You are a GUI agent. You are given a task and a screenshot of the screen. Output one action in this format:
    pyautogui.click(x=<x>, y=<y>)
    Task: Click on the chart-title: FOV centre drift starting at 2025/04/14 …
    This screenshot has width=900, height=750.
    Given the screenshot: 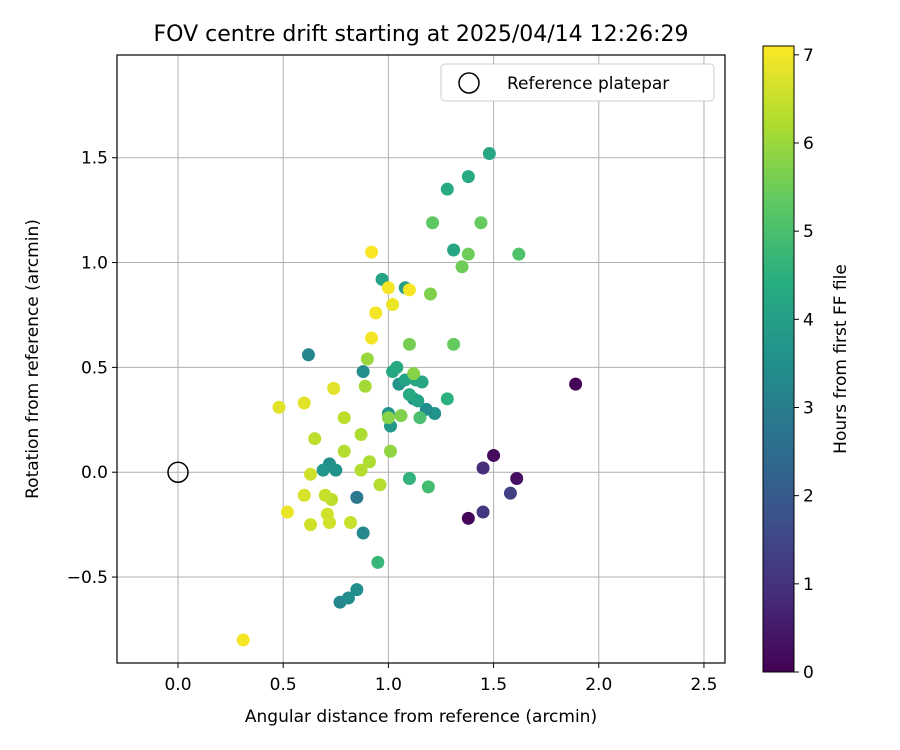 What is the action you would take?
    pyautogui.click(x=421, y=34)
    